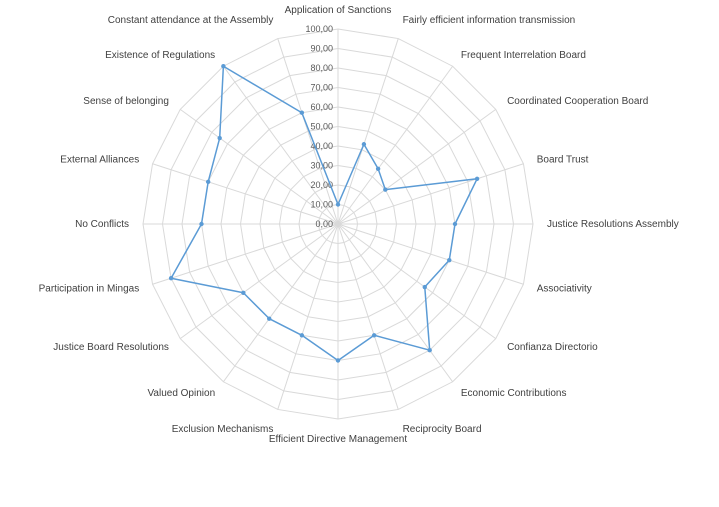  What do you see at coordinates (338, 439) in the screenshot?
I see `category-label: Efficient Directive Management` at bounding box center [338, 439].